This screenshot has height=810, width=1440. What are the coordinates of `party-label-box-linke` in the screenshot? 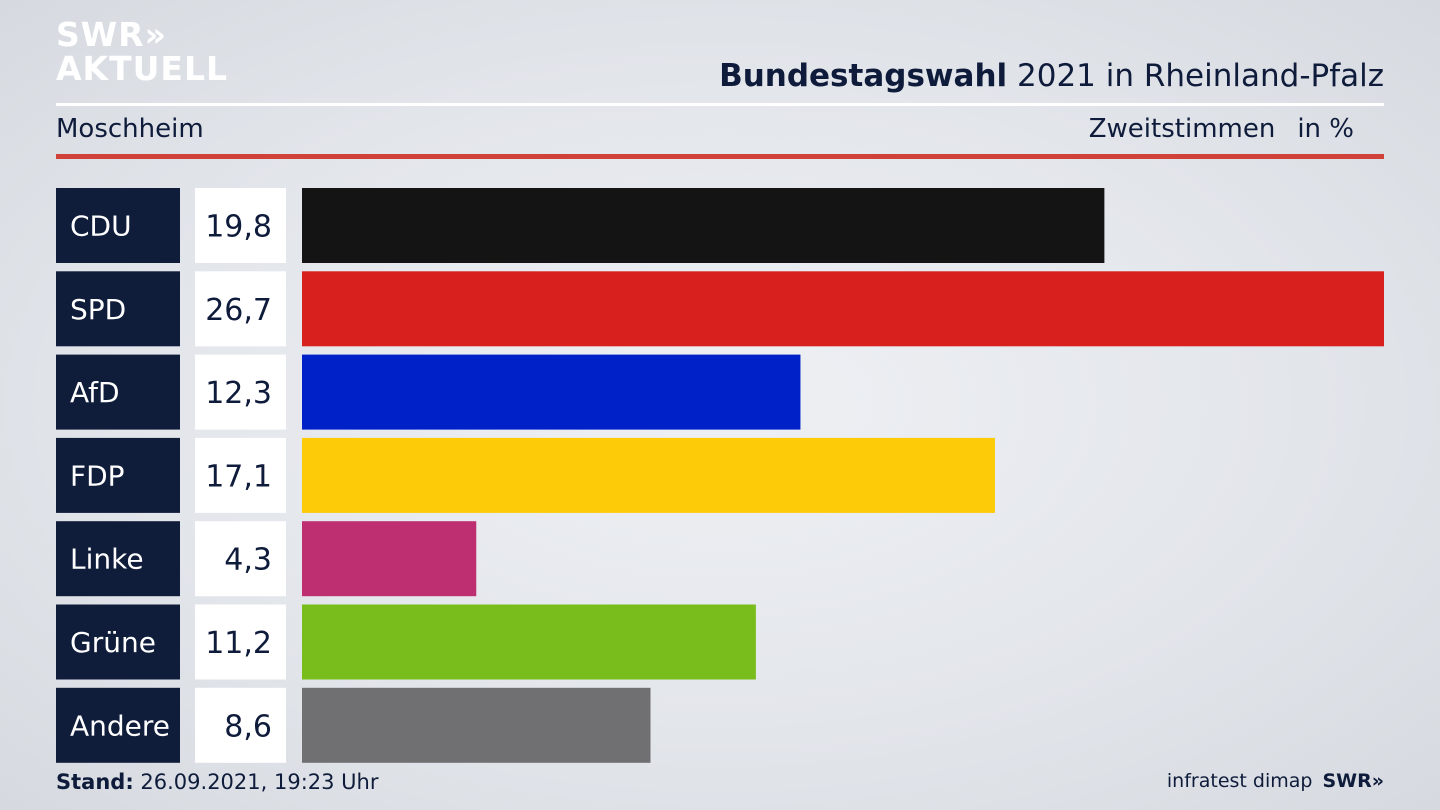 It's located at (118, 559).